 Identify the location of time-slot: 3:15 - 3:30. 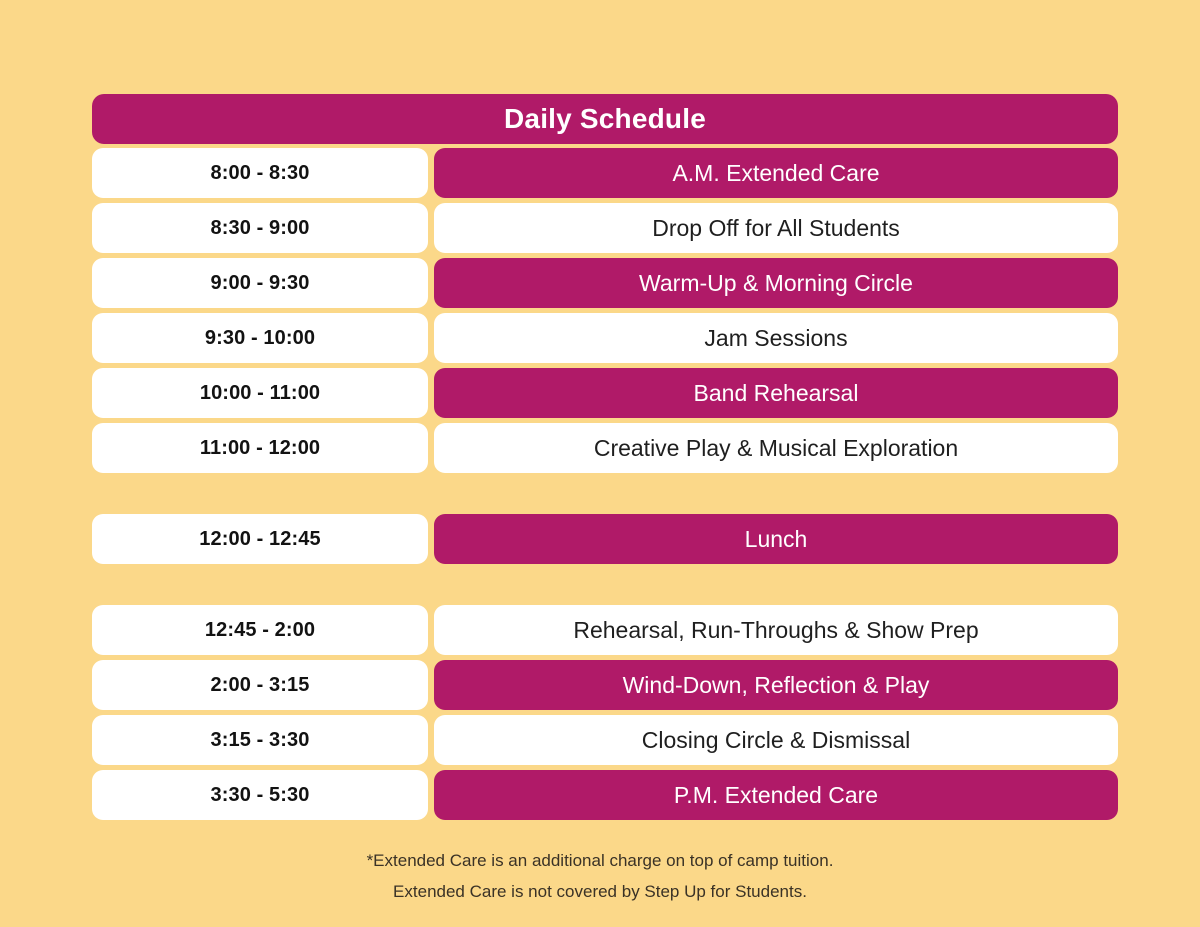
(260, 740).